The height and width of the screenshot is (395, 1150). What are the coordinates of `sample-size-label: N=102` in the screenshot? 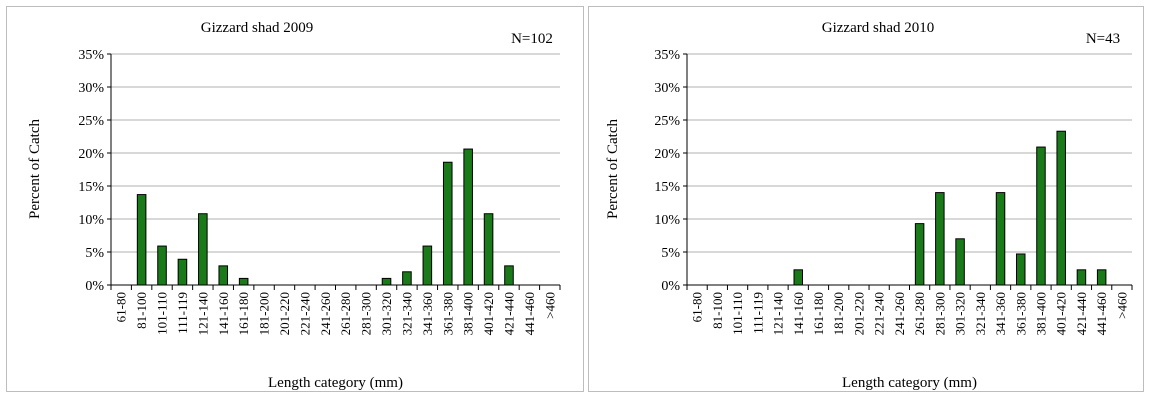 It's located at (532, 39).